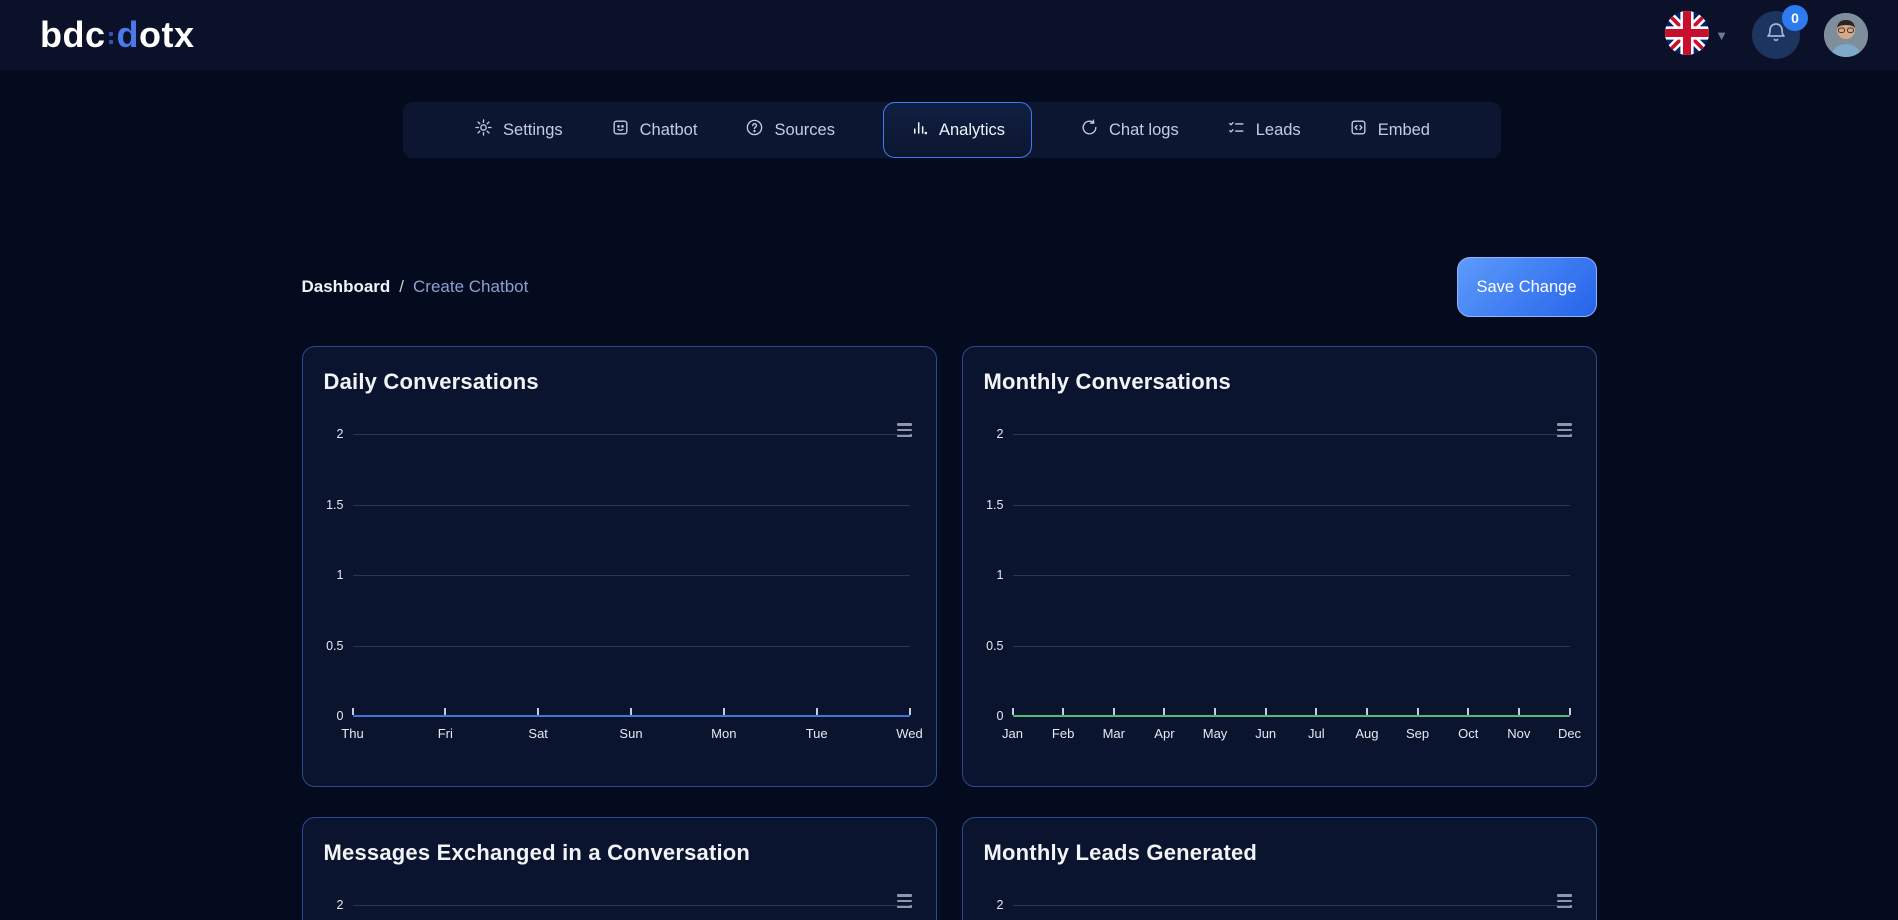  What do you see at coordinates (1418, 733) in the screenshot?
I see `x-axis-label: Sep` at bounding box center [1418, 733].